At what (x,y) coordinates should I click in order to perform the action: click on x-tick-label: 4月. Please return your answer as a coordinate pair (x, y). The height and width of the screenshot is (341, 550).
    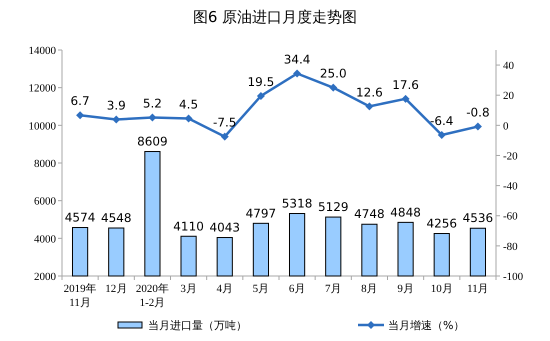
    Looking at the image, I should click on (224, 289).